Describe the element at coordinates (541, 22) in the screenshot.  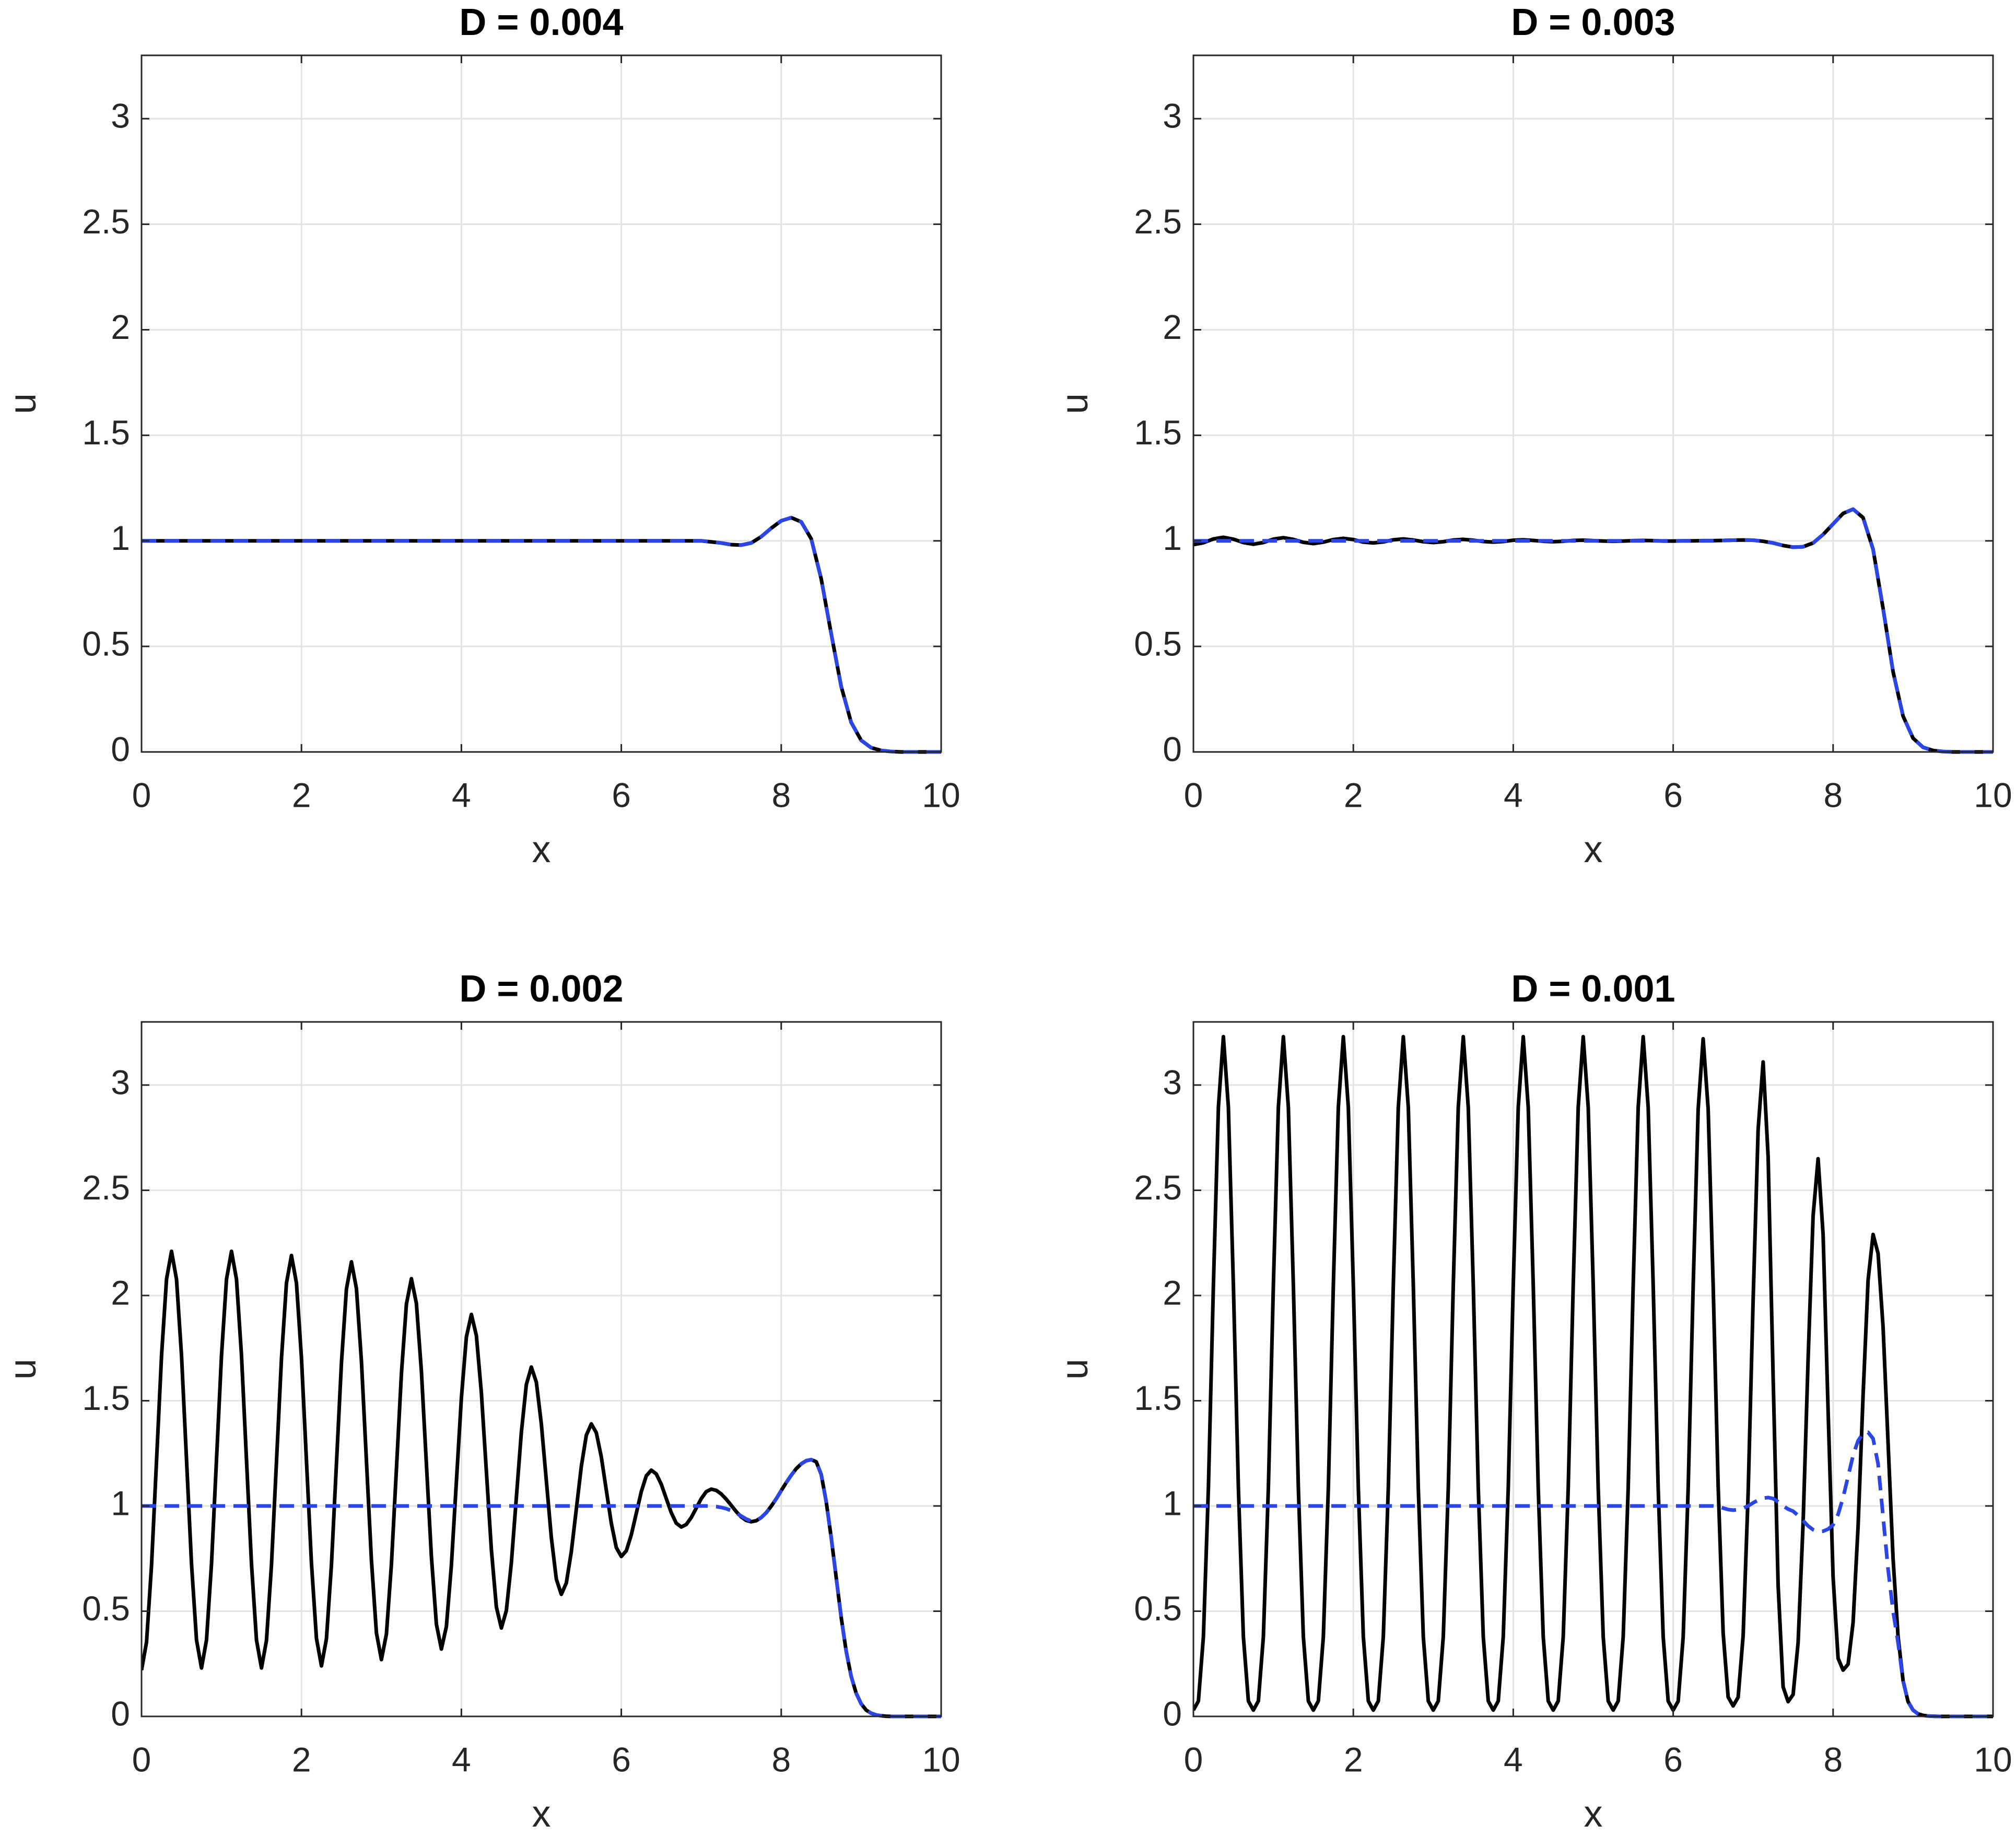
I see `chart-title: D = 0.004` at that location.